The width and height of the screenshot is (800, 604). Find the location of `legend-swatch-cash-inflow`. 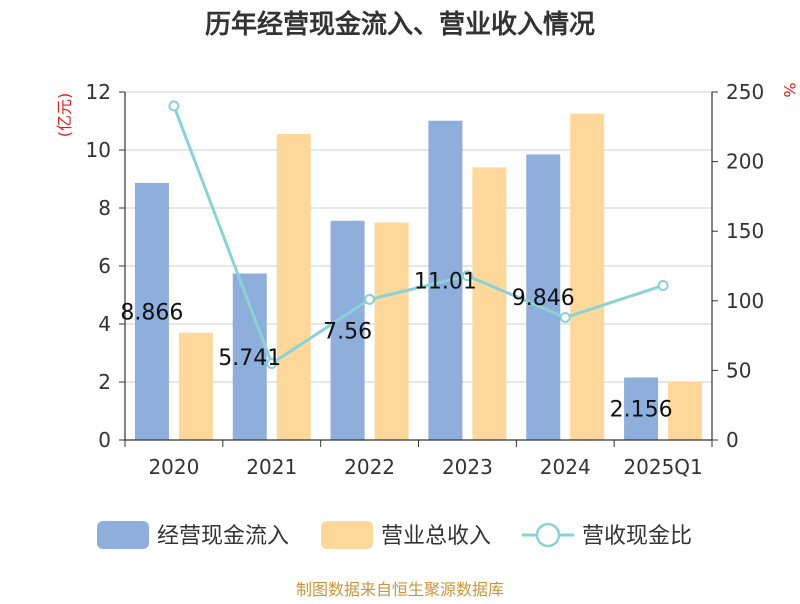

legend-swatch-cash-inflow is located at coordinates (123, 535).